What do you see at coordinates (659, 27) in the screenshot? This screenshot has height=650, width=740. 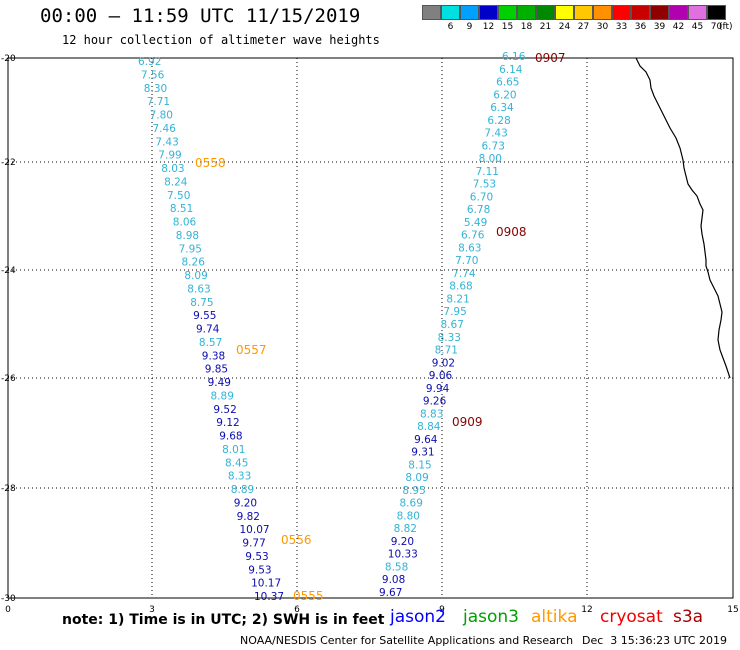 I see `color-scale-label: 39` at bounding box center [659, 27].